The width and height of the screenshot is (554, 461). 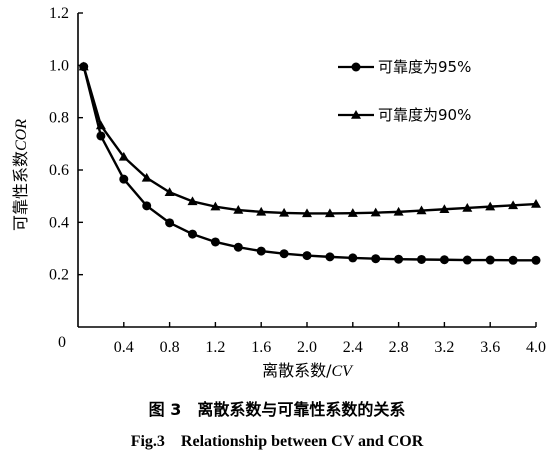 What do you see at coordinates (124, 347) in the screenshot?
I see `x-tick-label: 0.4` at bounding box center [124, 347].